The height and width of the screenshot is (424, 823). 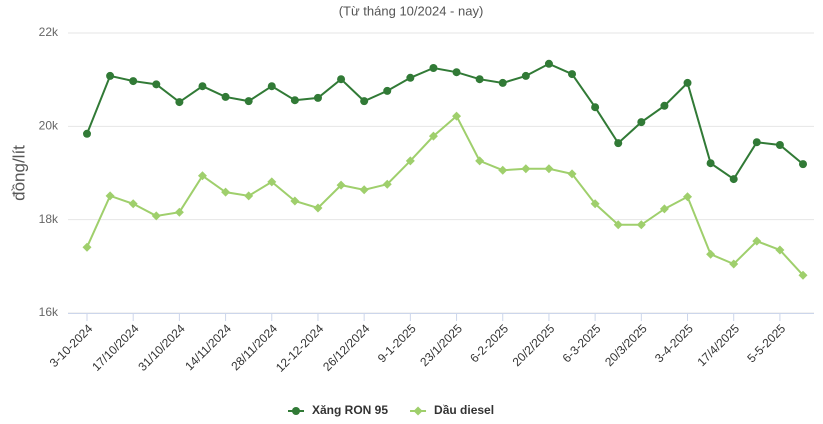 What do you see at coordinates (489, 343) in the screenshot?
I see `x-tick-label: 6-2-2025` at bounding box center [489, 343].